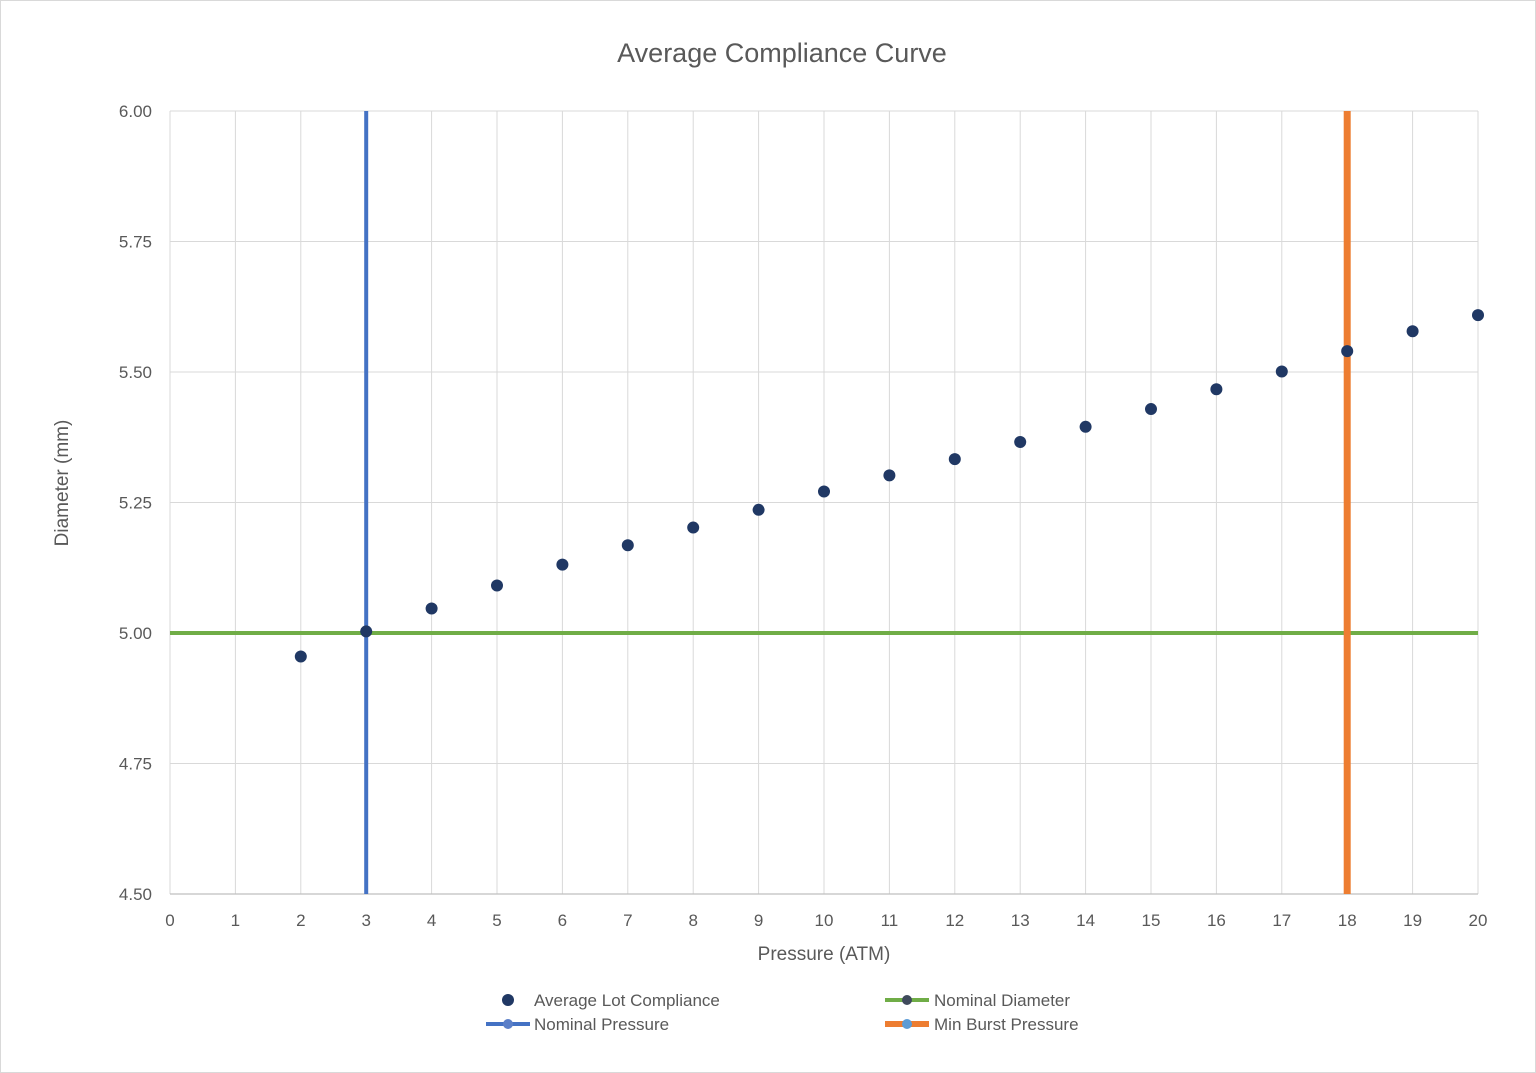 This screenshot has height=1073, width=1536. What do you see at coordinates (135, 111) in the screenshot?
I see `y-tick-label: 6.00` at bounding box center [135, 111].